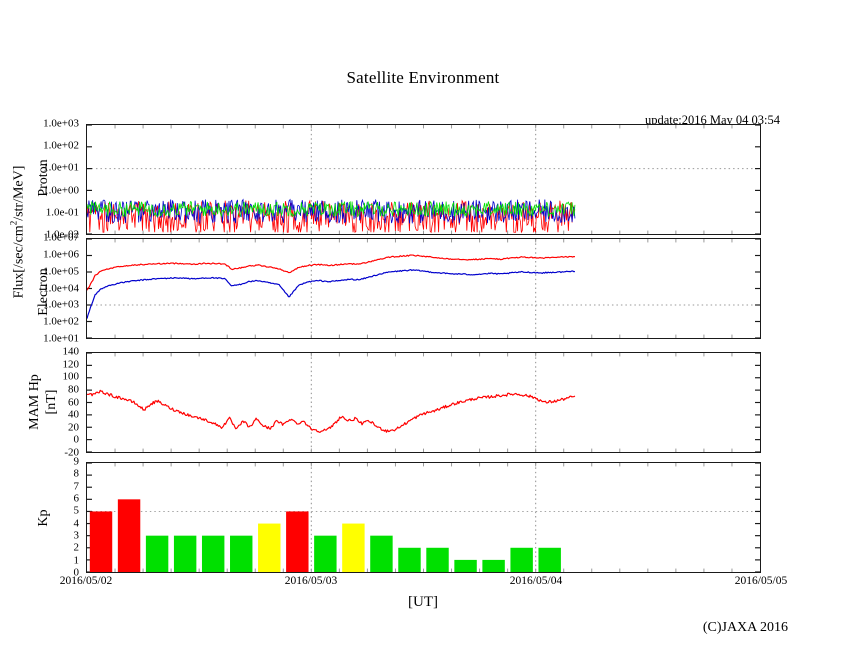 The height and width of the screenshot is (655, 846). What do you see at coordinates (76, 510) in the screenshot?
I see `kp-ytick-4: 5` at bounding box center [76, 510].